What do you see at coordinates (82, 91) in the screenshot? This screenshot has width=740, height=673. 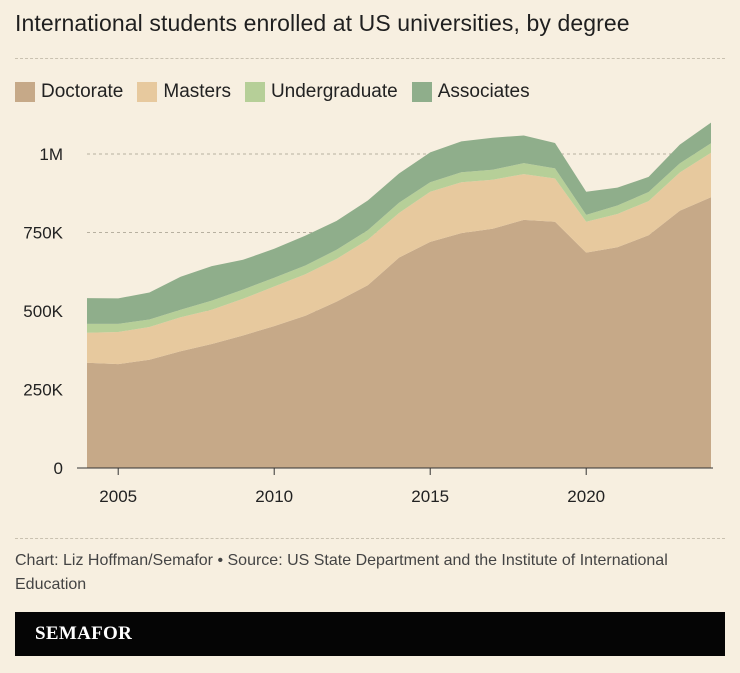 I see `legend-label-doctorate: Doctorate` at bounding box center [82, 91].